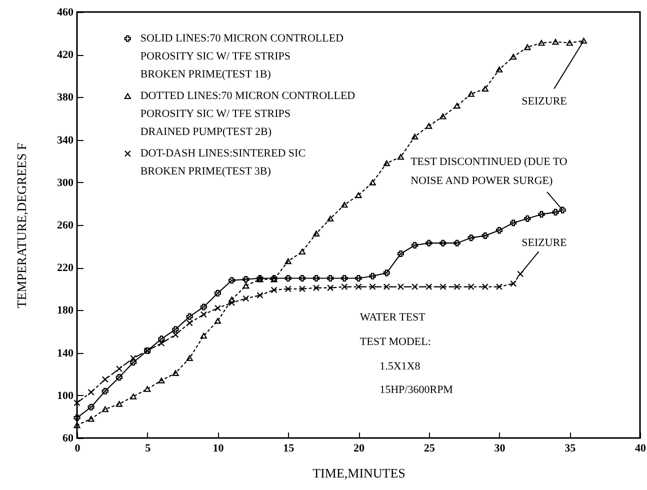  I want to click on y-tick-label: 220, so click(65, 268).